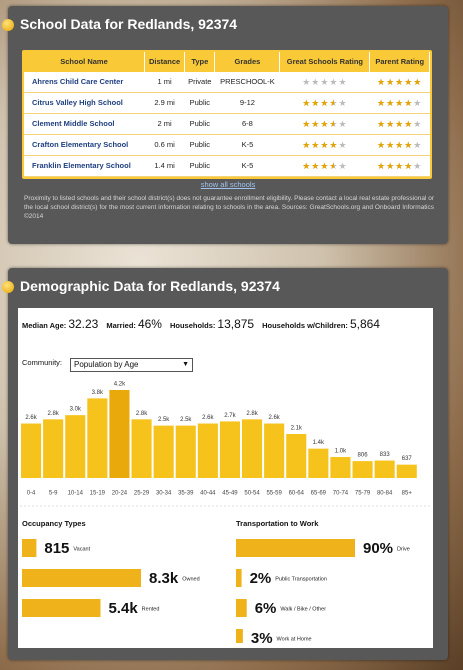  I want to click on distance: 1.4 mi, so click(164, 166).